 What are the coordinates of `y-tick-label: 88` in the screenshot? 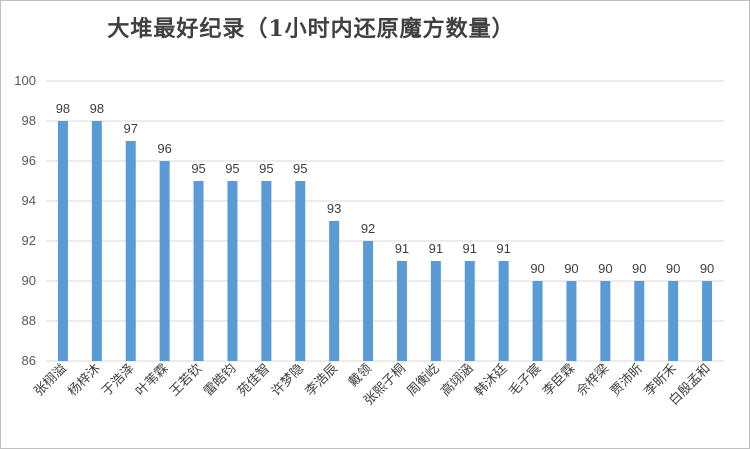 It's located at (29, 320).